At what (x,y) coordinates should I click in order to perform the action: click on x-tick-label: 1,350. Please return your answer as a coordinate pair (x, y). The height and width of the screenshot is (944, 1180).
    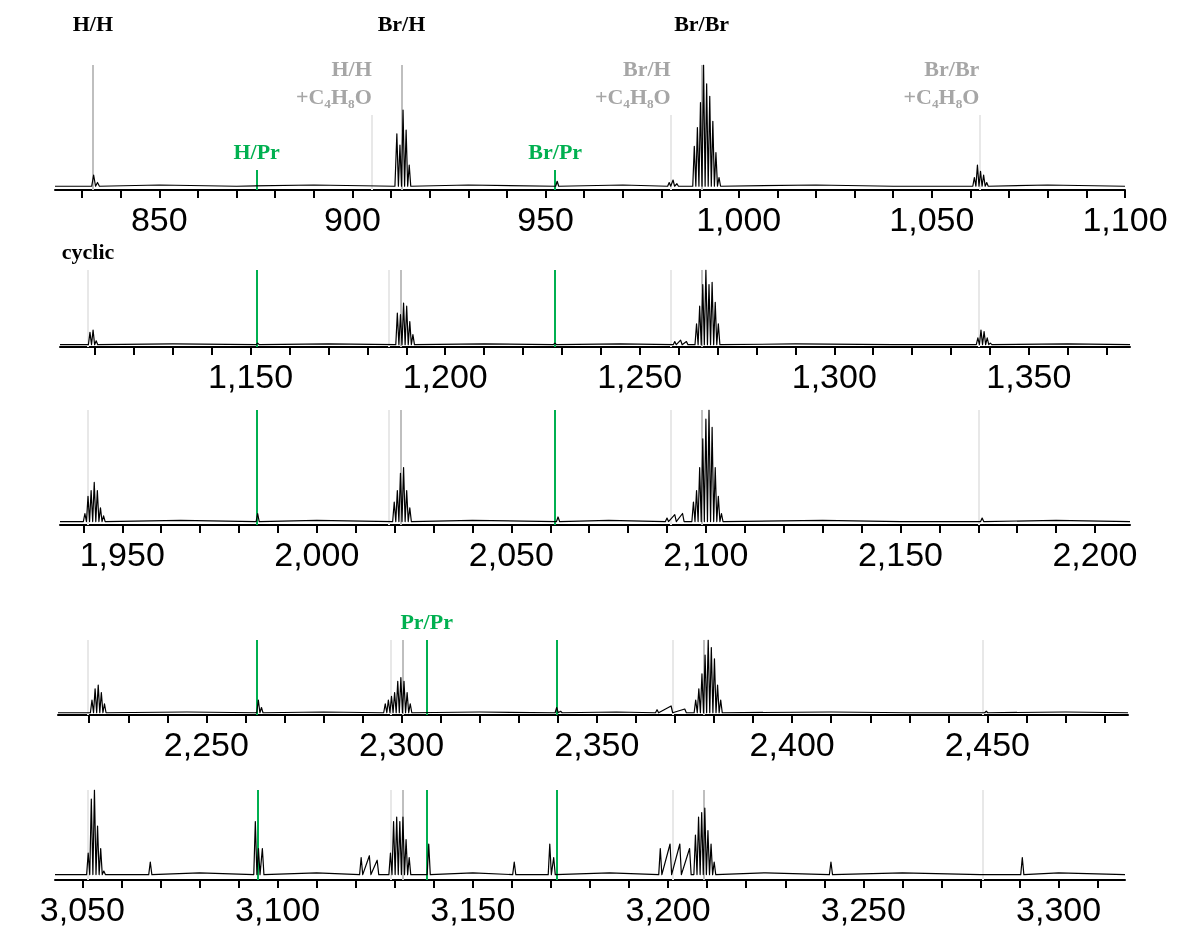
    Looking at the image, I should click on (1029, 376).